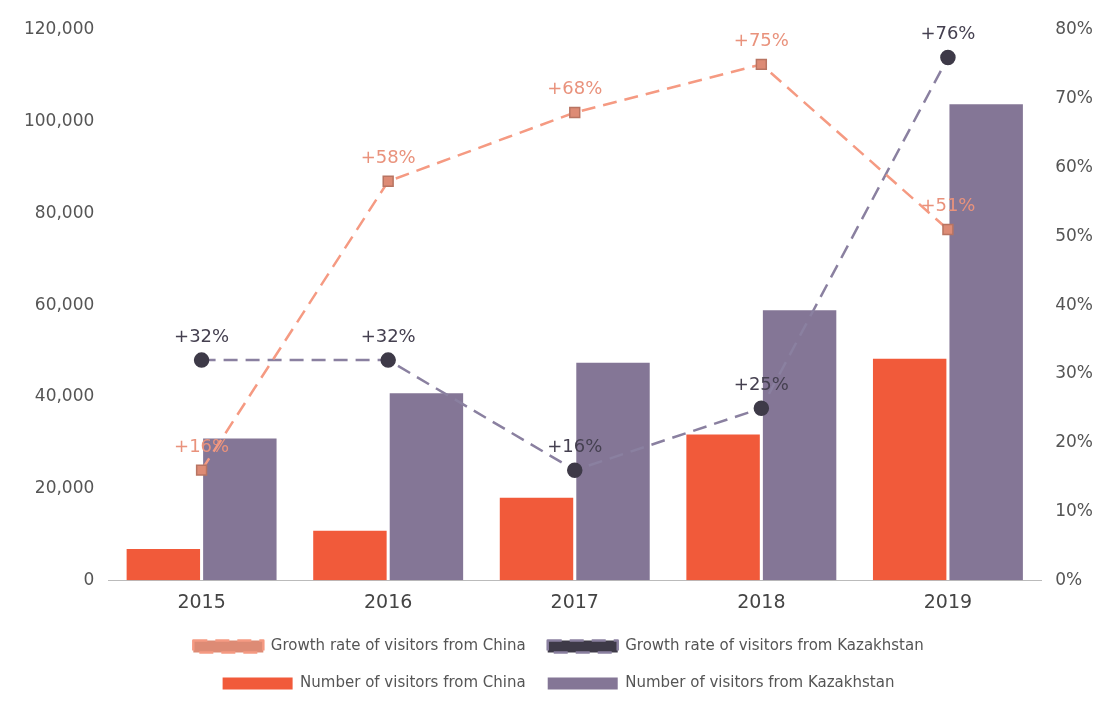  I want to click on x-tick-label: 2015, so click(201, 600).